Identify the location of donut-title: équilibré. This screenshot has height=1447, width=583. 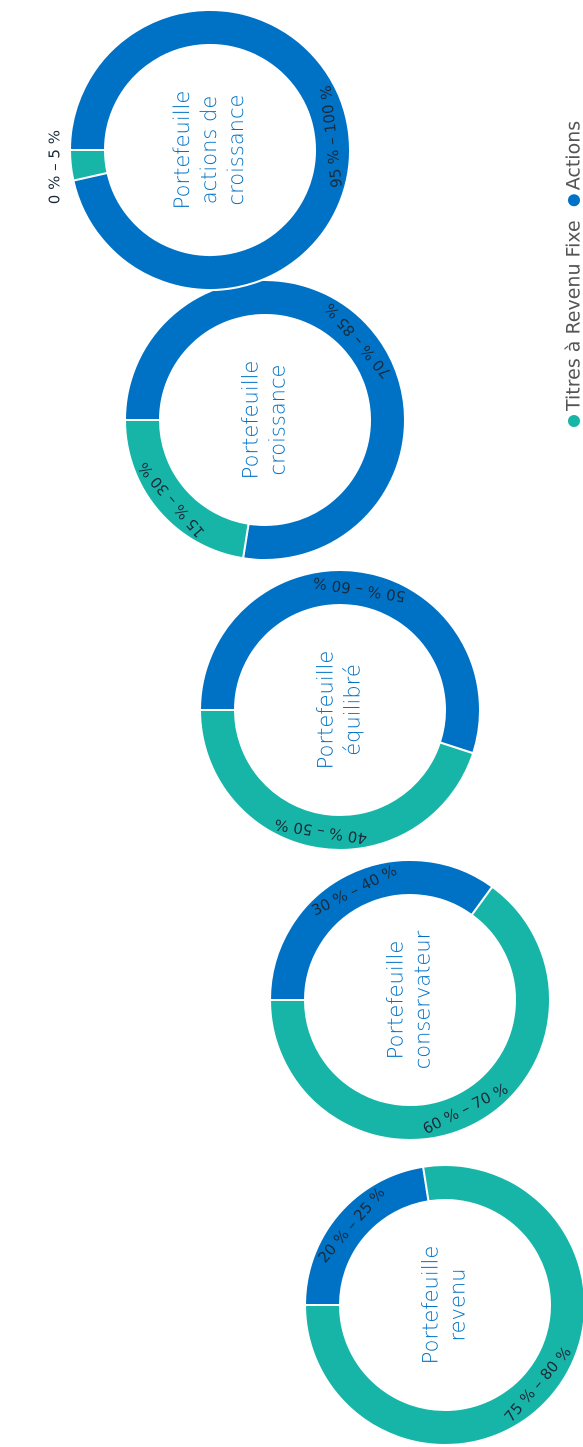
(353, 710).